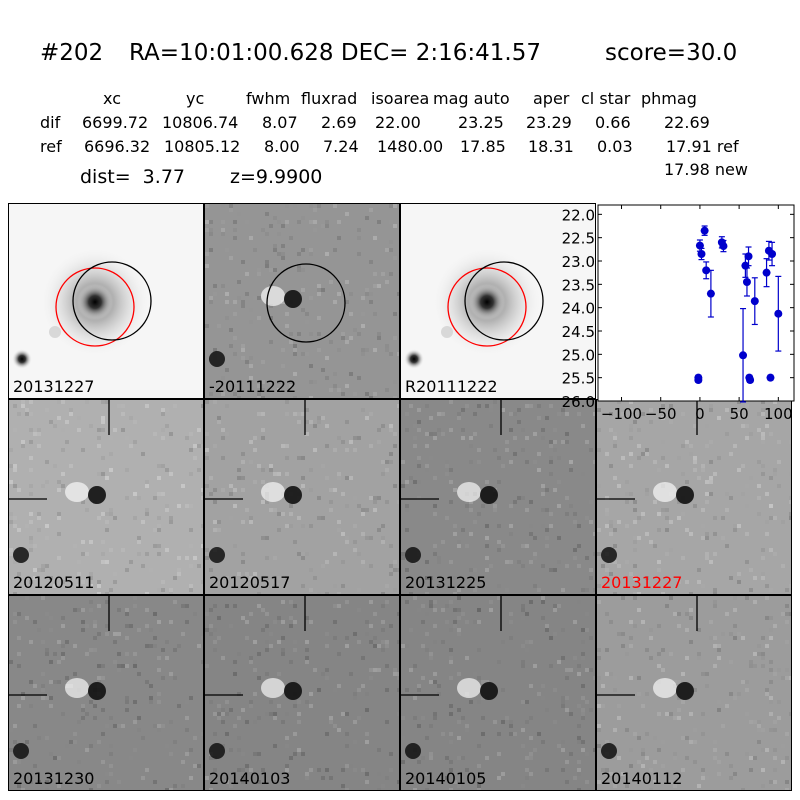  What do you see at coordinates (578, 262) in the screenshot?
I see `y-tick-label: 23.0` at bounding box center [578, 262].